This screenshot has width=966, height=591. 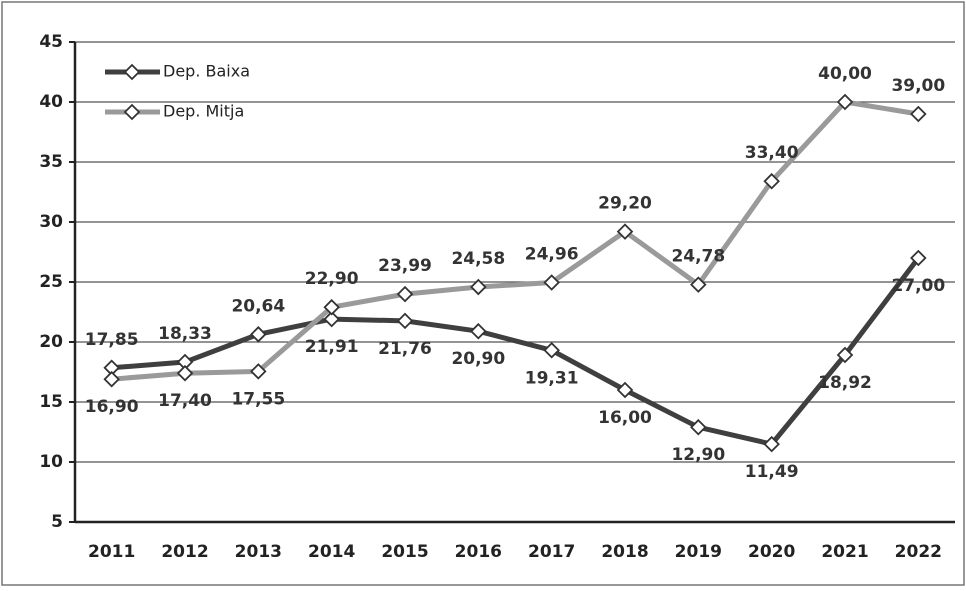 What do you see at coordinates (551, 552) in the screenshot?
I see `x-tick-label: 2017` at bounding box center [551, 552].